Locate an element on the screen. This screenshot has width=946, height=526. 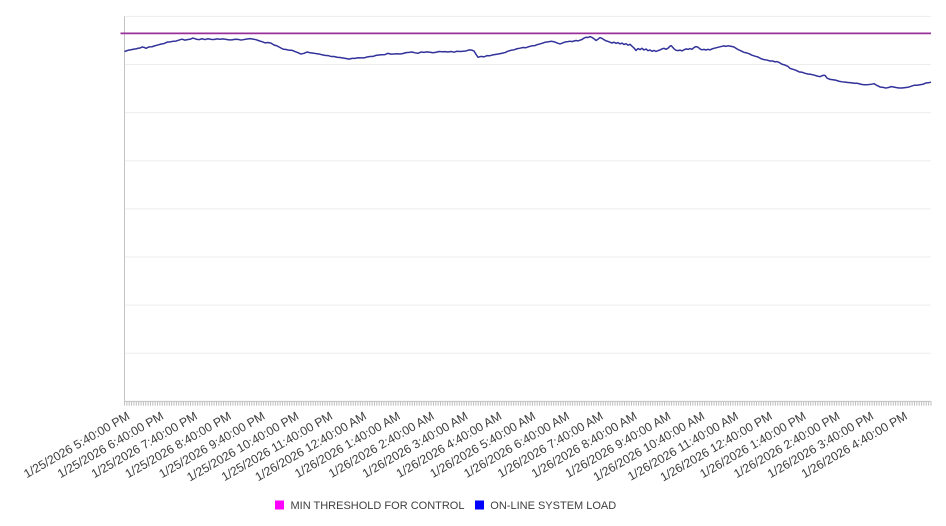
svg-text: ON-LINE SYSTEM LOAD is located at coordinates (553, 506).